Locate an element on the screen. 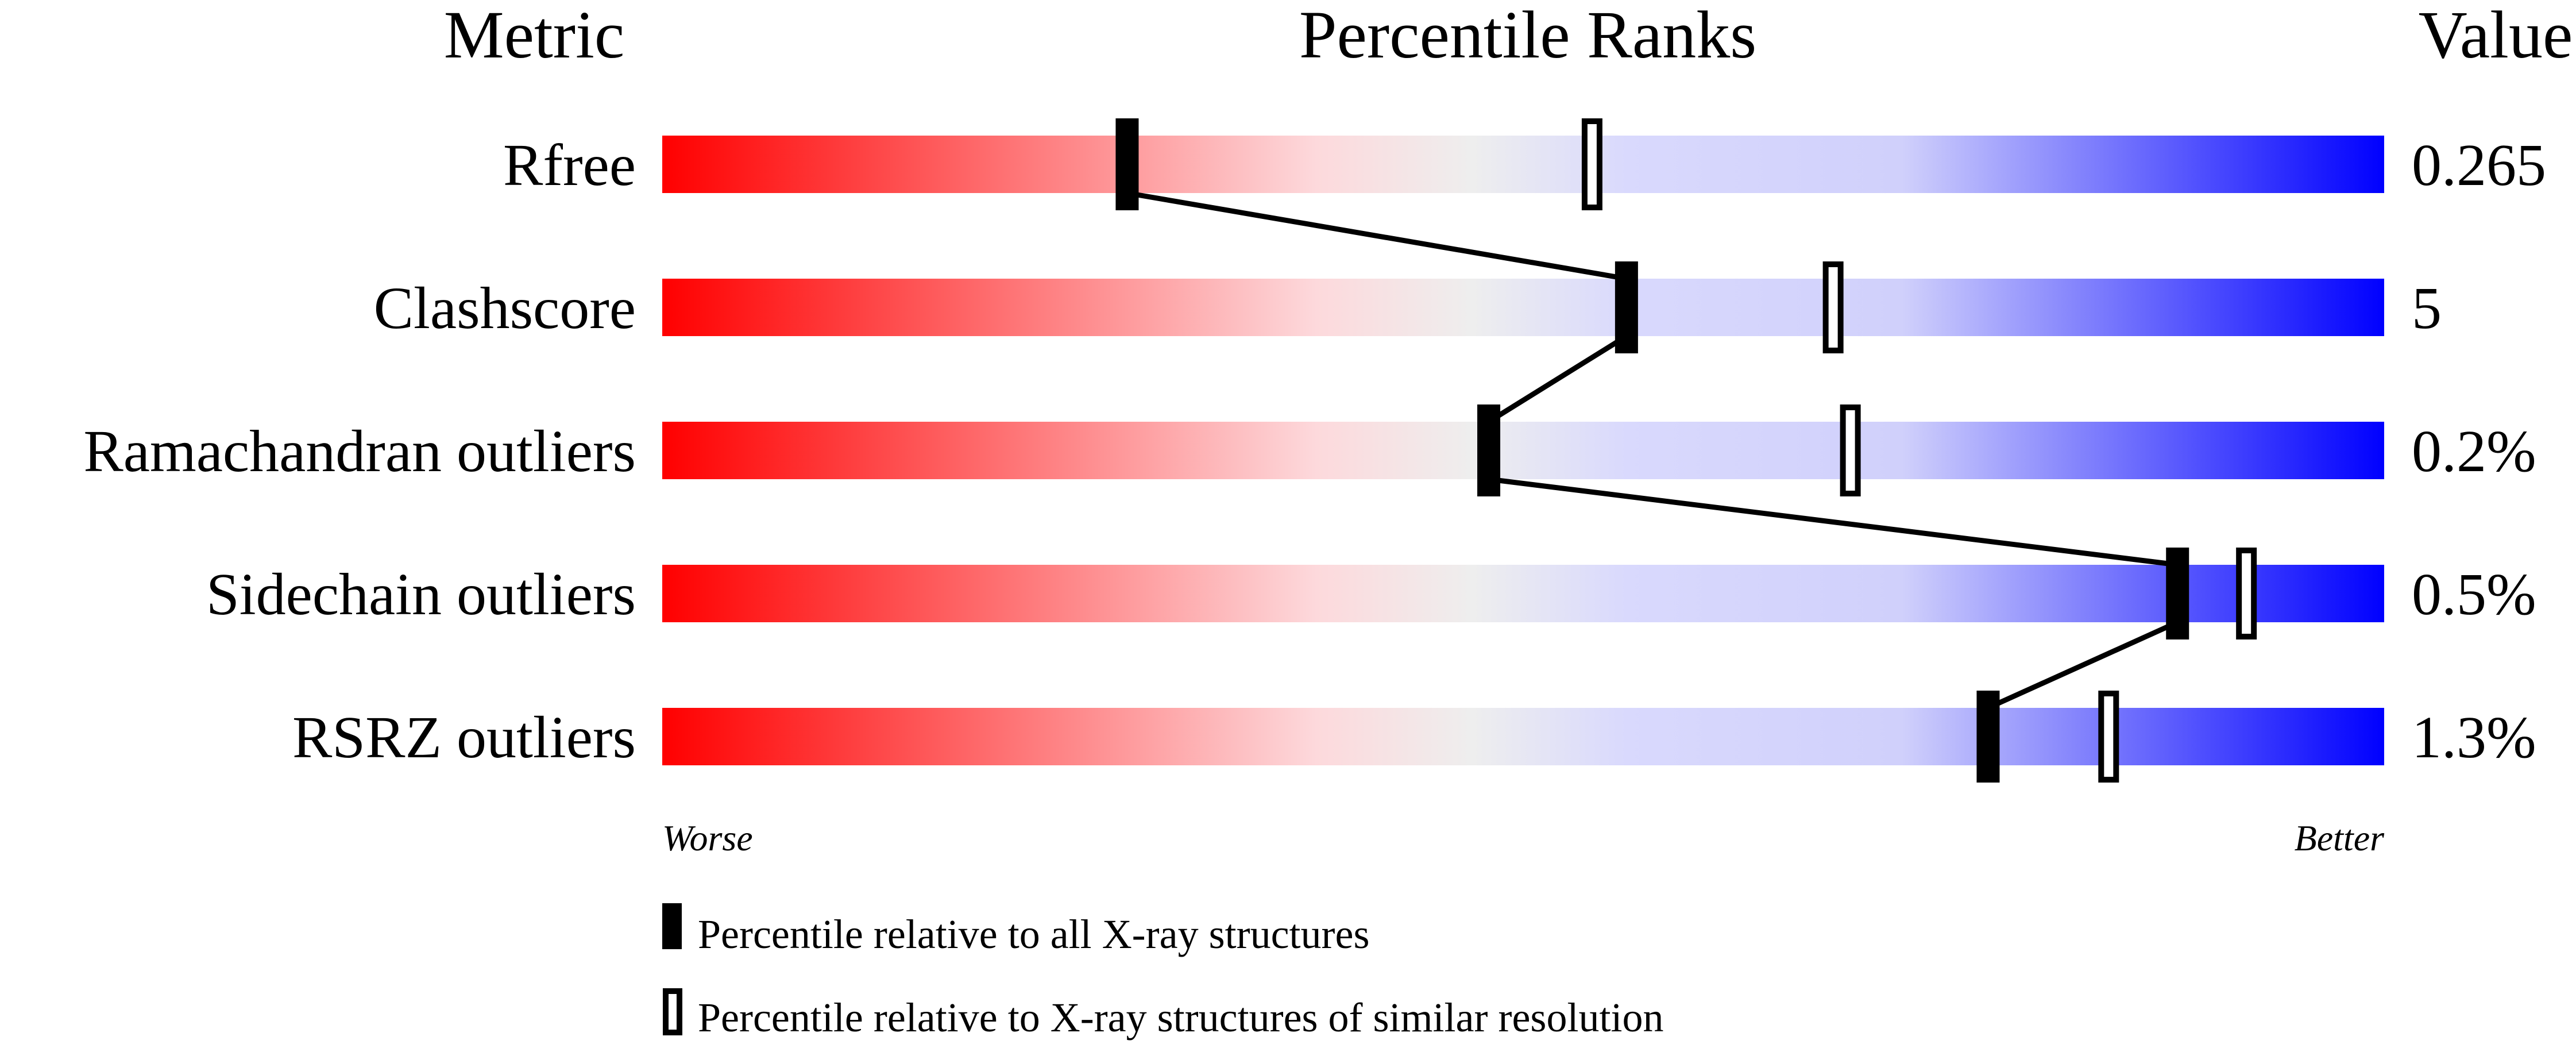 The width and height of the screenshot is (2576, 1048). header-value: Value is located at coordinates (2496, 36).